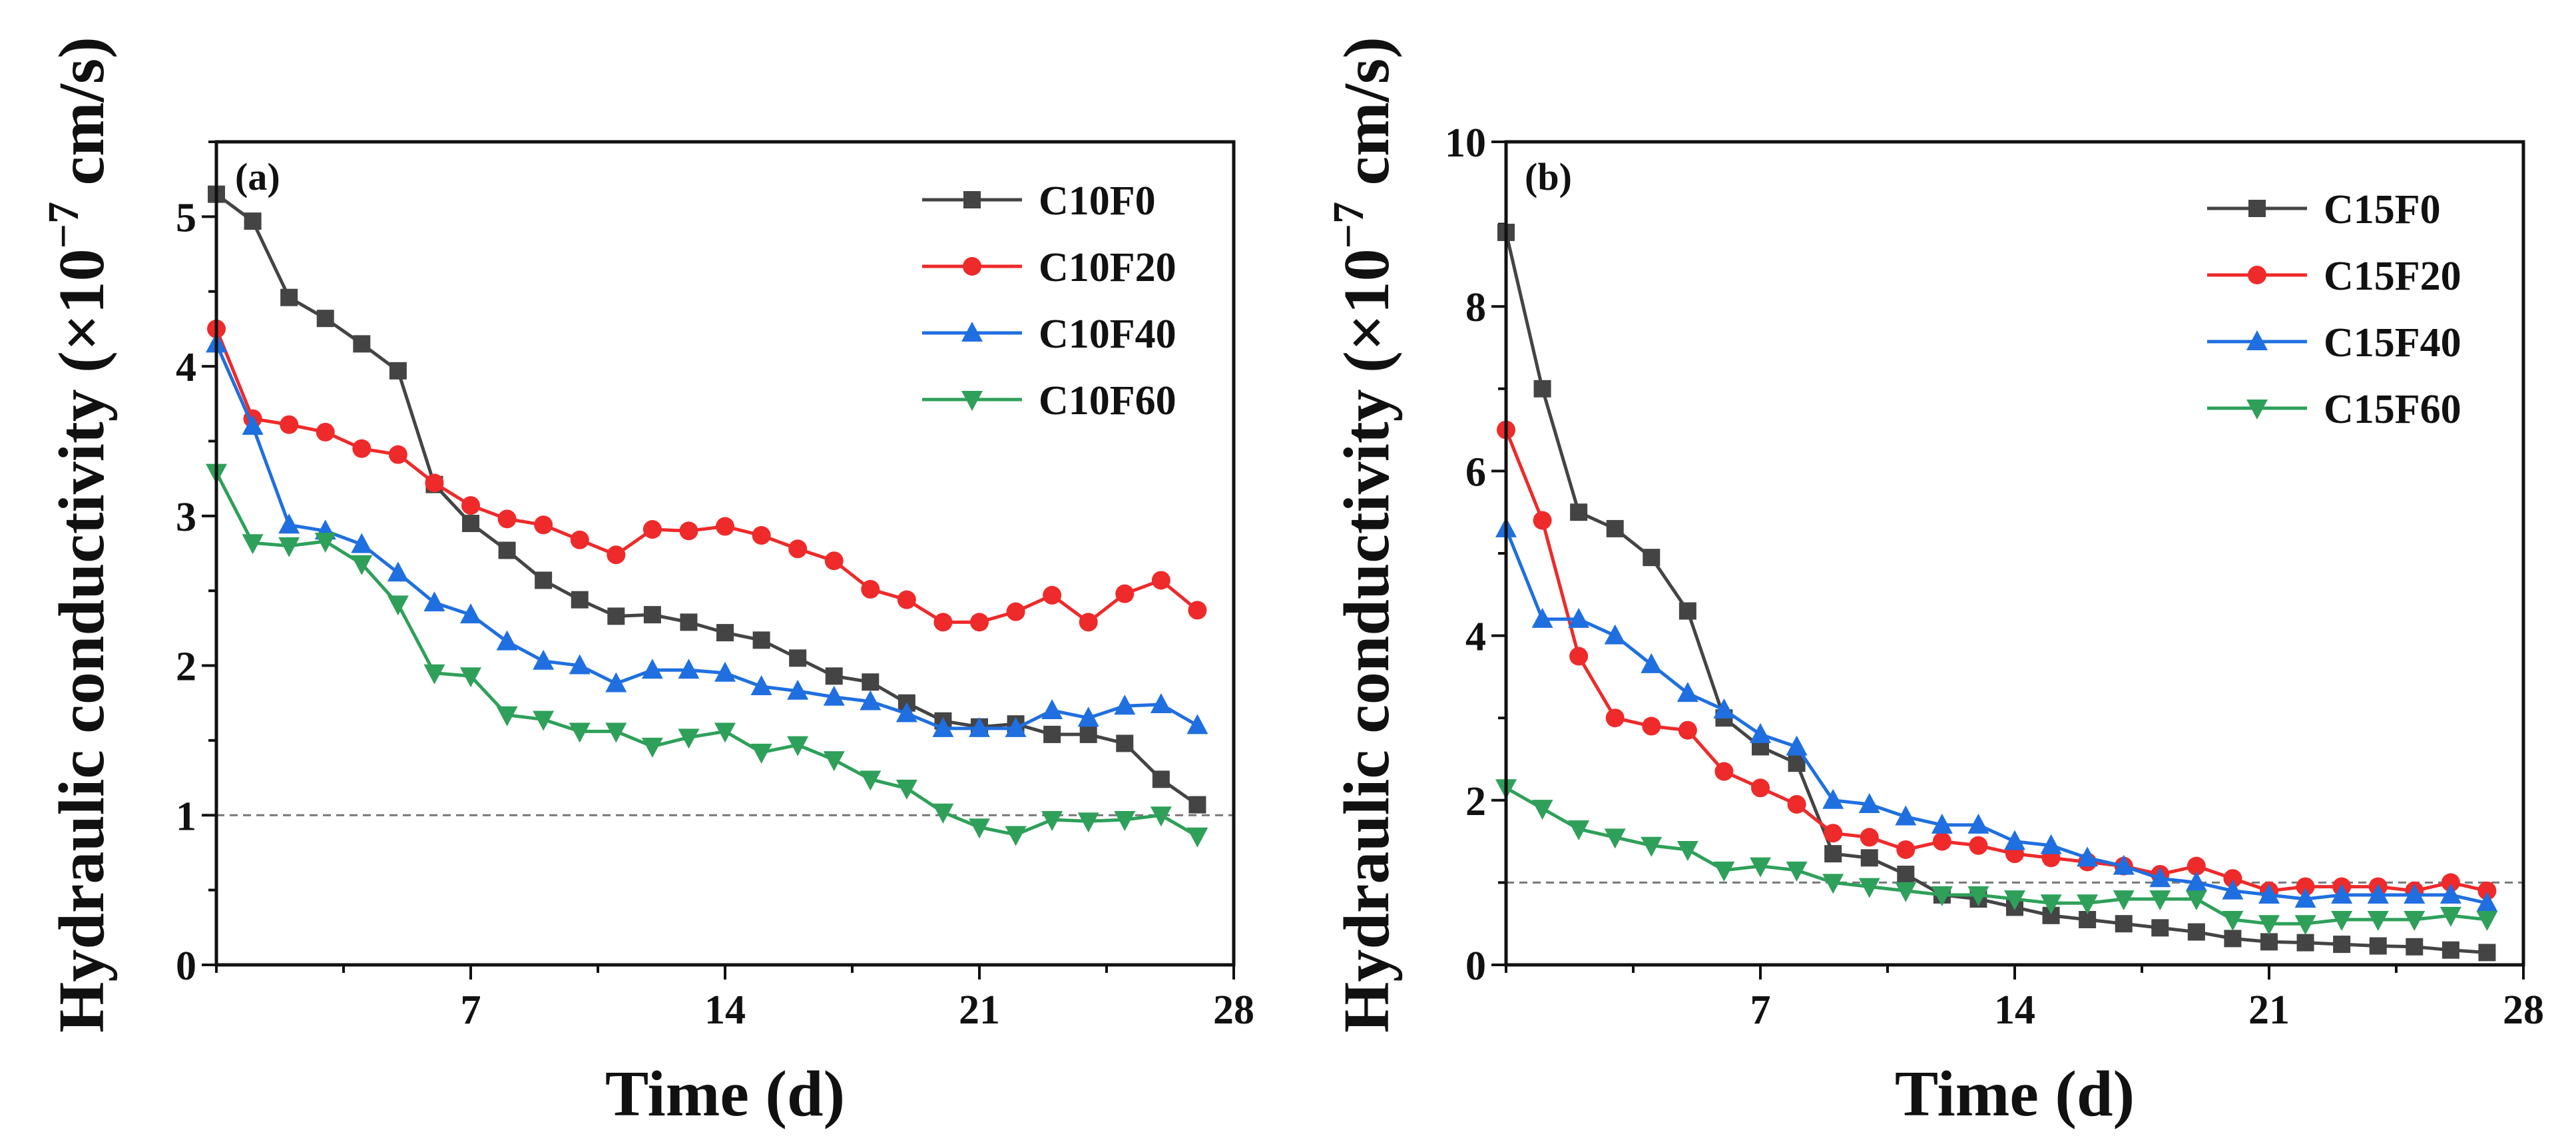 This screenshot has width=2576, height=1138. I want to click on x-tick-label: 21, so click(2269, 1010).